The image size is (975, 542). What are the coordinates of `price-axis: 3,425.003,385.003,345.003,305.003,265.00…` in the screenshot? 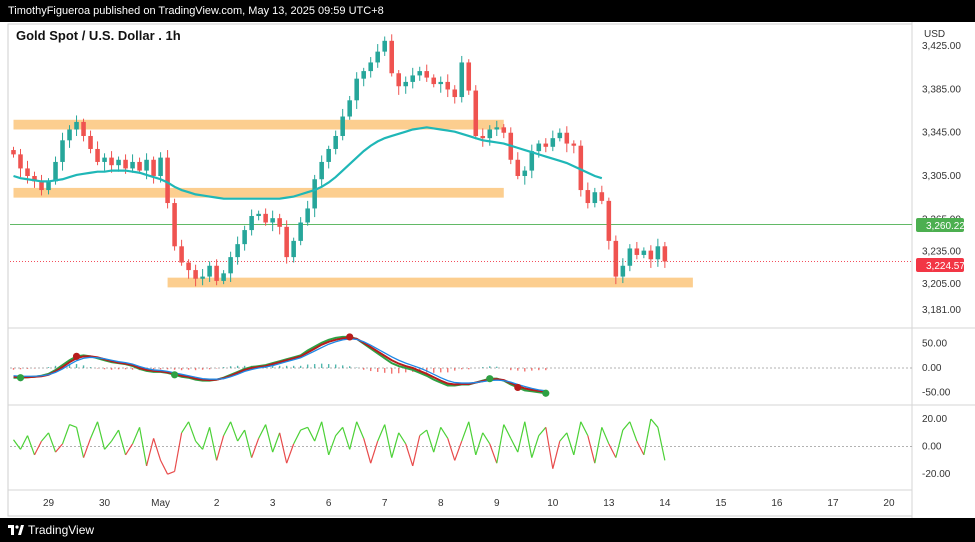 It's located at (941, 260).